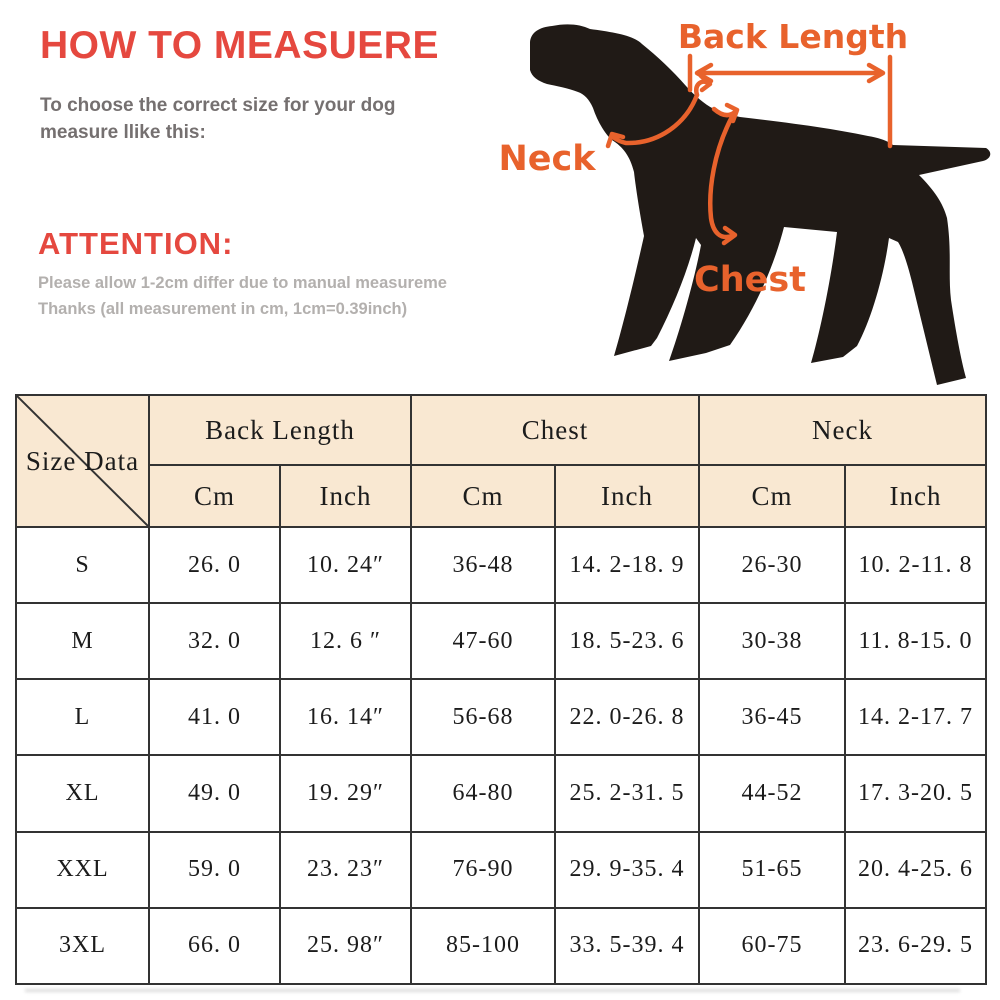 The image size is (1000, 1000). I want to click on table-cell: 23. 6-29. 5, so click(916, 946).